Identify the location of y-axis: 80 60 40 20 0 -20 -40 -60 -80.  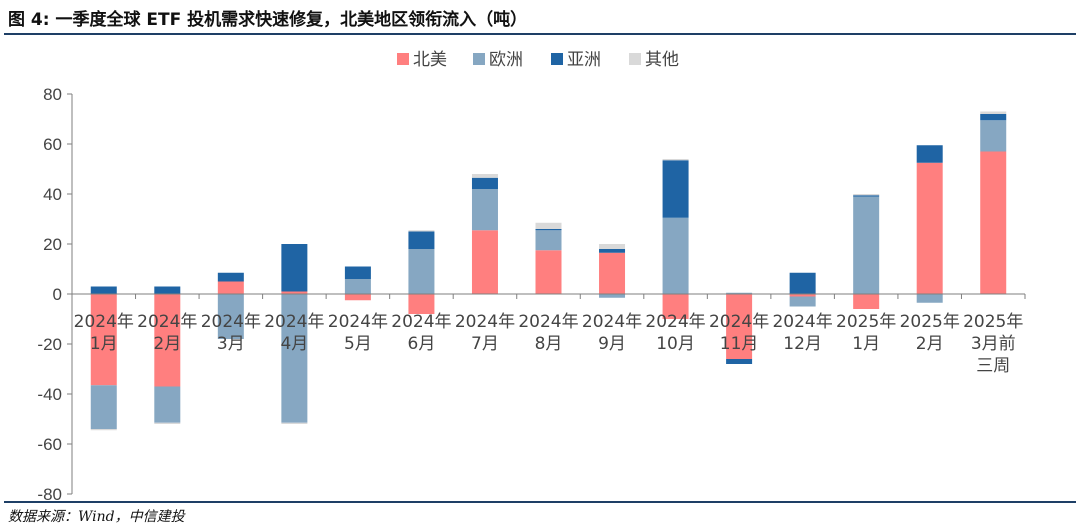
(55, 293).